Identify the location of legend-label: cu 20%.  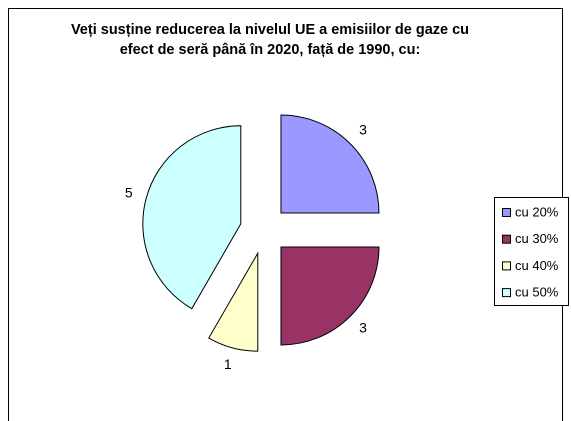
(537, 211).